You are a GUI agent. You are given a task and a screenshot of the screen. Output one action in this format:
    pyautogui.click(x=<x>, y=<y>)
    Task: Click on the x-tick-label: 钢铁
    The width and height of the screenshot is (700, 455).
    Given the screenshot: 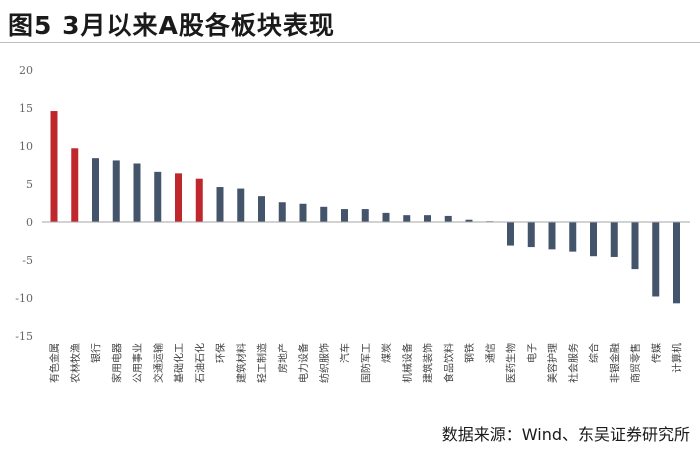 What is the action you would take?
    pyautogui.click(x=469, y=353)
    